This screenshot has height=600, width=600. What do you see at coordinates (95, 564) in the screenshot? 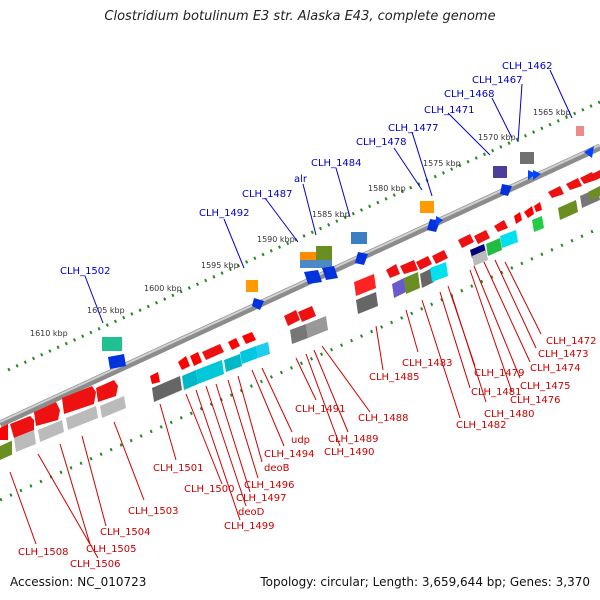
I see `gene-label: CLH_1506` at bounding box center [95, 564].